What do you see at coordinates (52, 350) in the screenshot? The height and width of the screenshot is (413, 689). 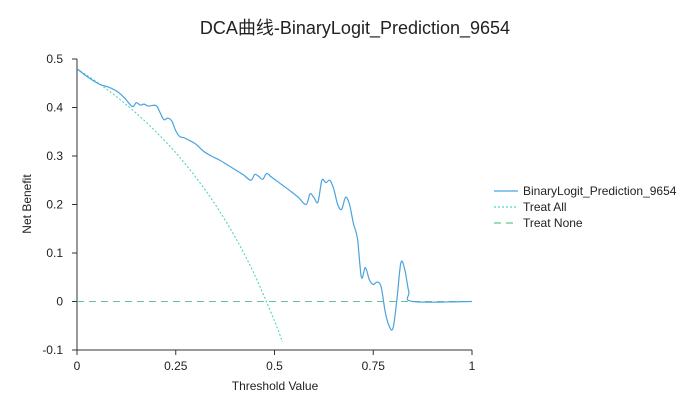 I see `y-tick-label: -0.1` at bounding box center [52, 350].